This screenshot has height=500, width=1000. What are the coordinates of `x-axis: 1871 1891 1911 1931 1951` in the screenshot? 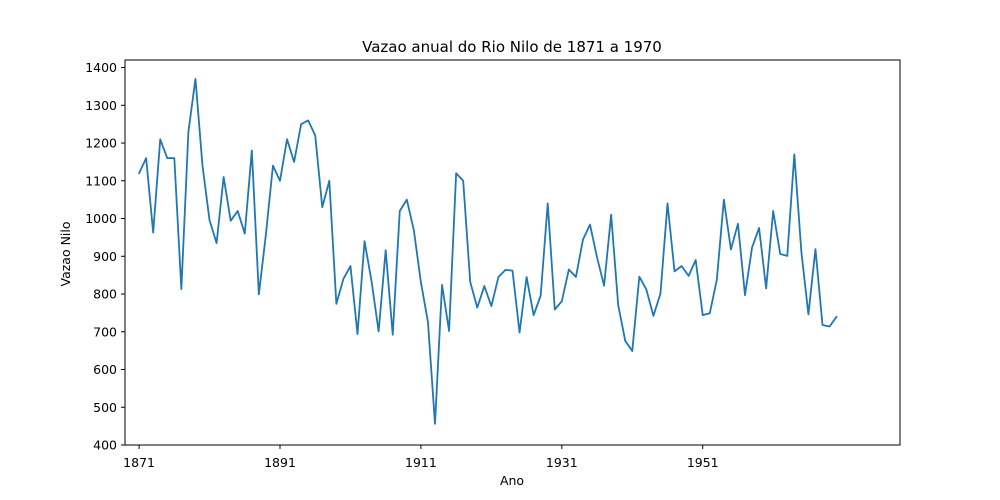 It's located at (421, 457).